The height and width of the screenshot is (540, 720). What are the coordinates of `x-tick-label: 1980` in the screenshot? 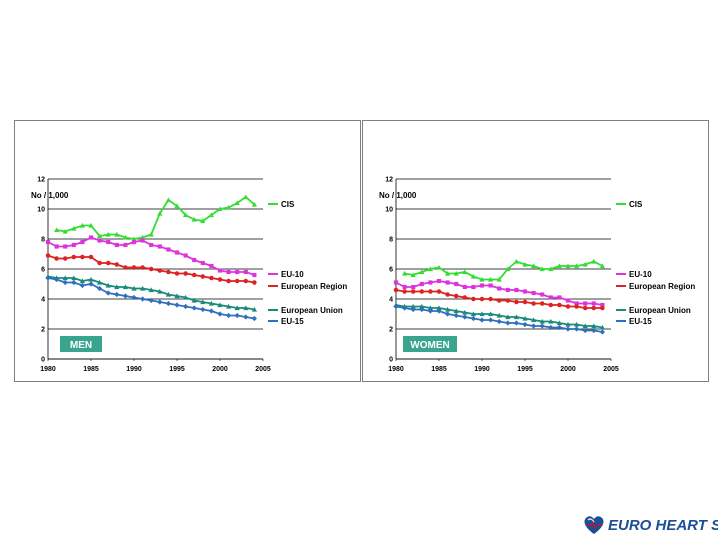 It's located at (48, 369).